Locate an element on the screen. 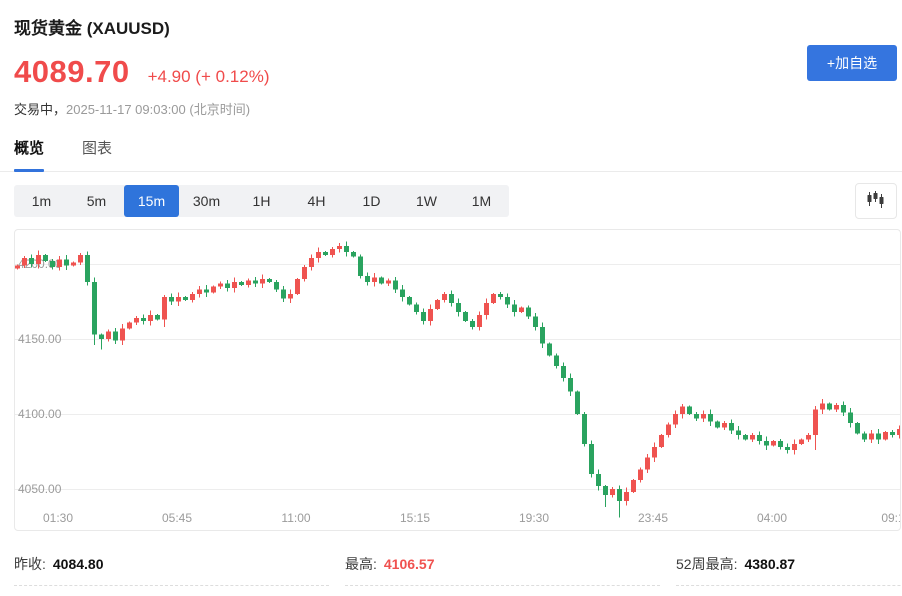 This screenshot has height=596, width=902. stat-high: 最高: 4106.57 is located at coordinates (502, 565).